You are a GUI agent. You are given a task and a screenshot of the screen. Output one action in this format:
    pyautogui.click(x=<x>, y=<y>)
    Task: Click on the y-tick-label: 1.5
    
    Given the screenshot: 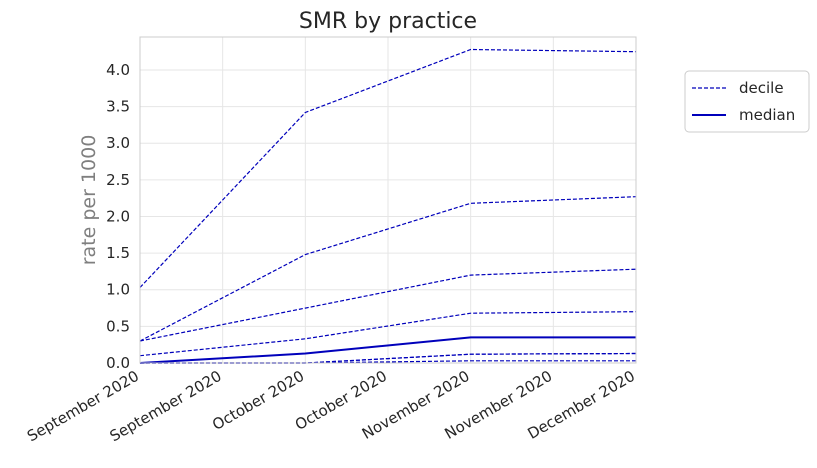 What is the action you would take?
    pyautogui.click(x=118, y=253)
    